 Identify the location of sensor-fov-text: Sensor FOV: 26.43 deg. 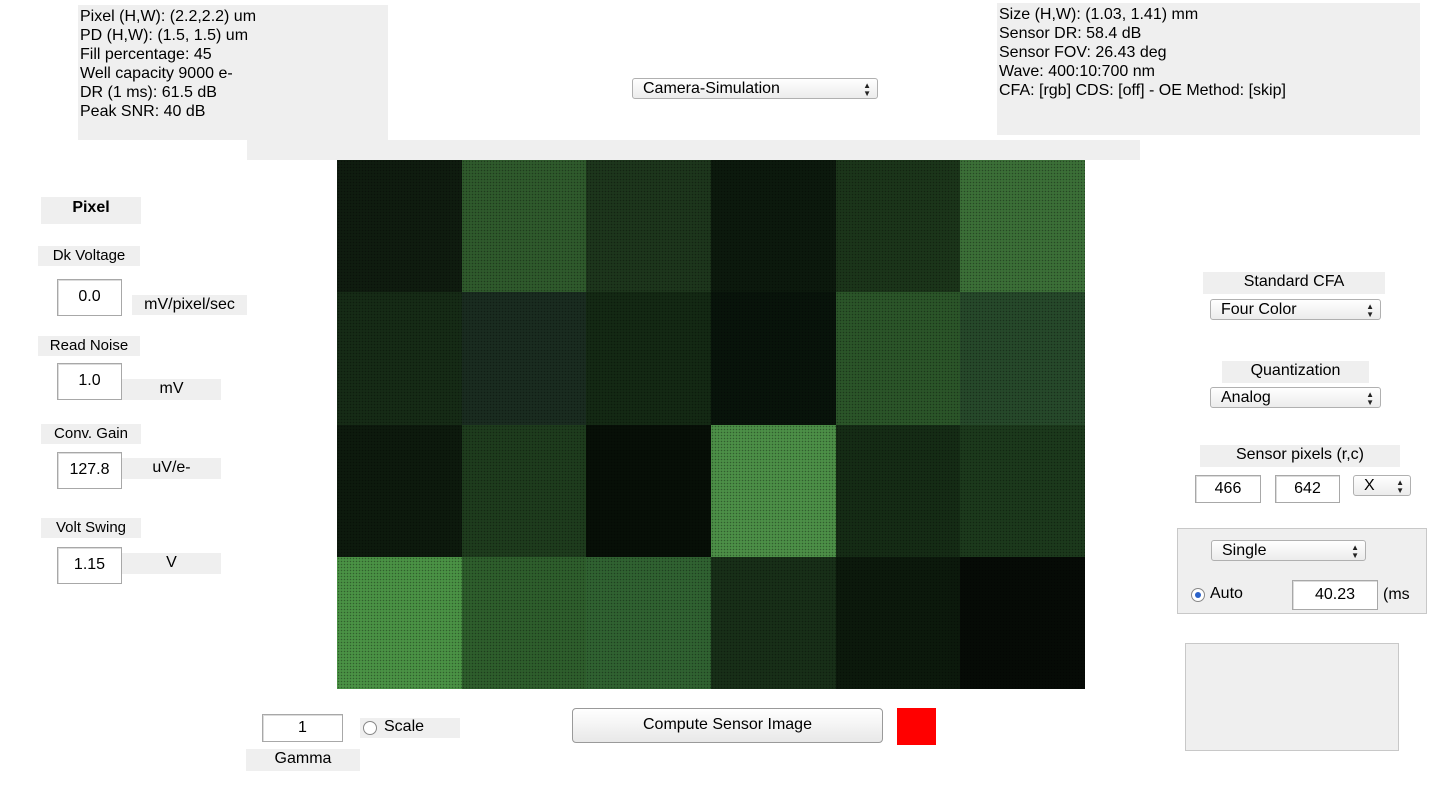
(1083, 52).